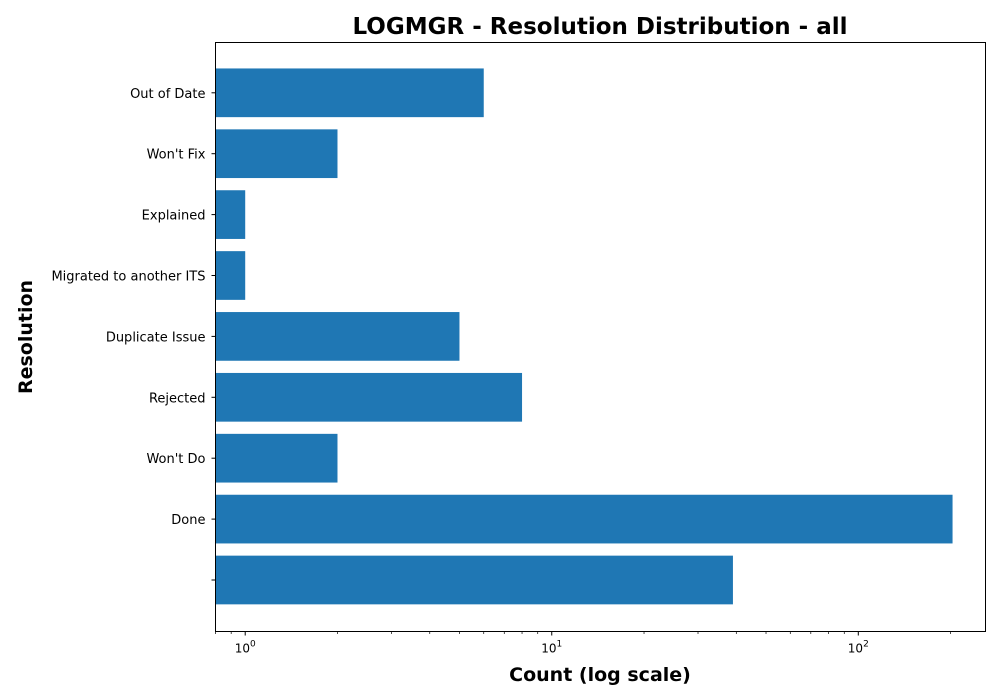  What do you see at coordinates (858, 648) in the screenshot?
I see `x-tick-label: 10²` at bounding box center [858, 648].